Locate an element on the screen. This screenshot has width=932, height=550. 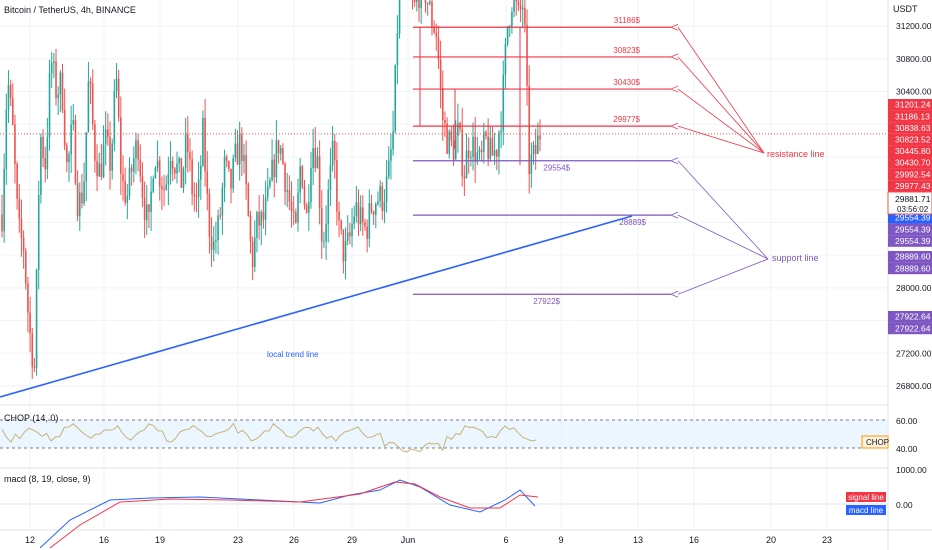
chop-band is located at coordinates (444, 434).